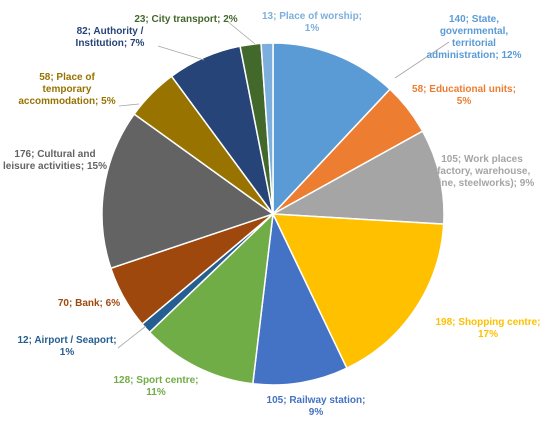  What do you see at coordinates (267, 128) in the screenshot?
I see `pie-slice-place-of-worship` at bounding box center [267, 128].